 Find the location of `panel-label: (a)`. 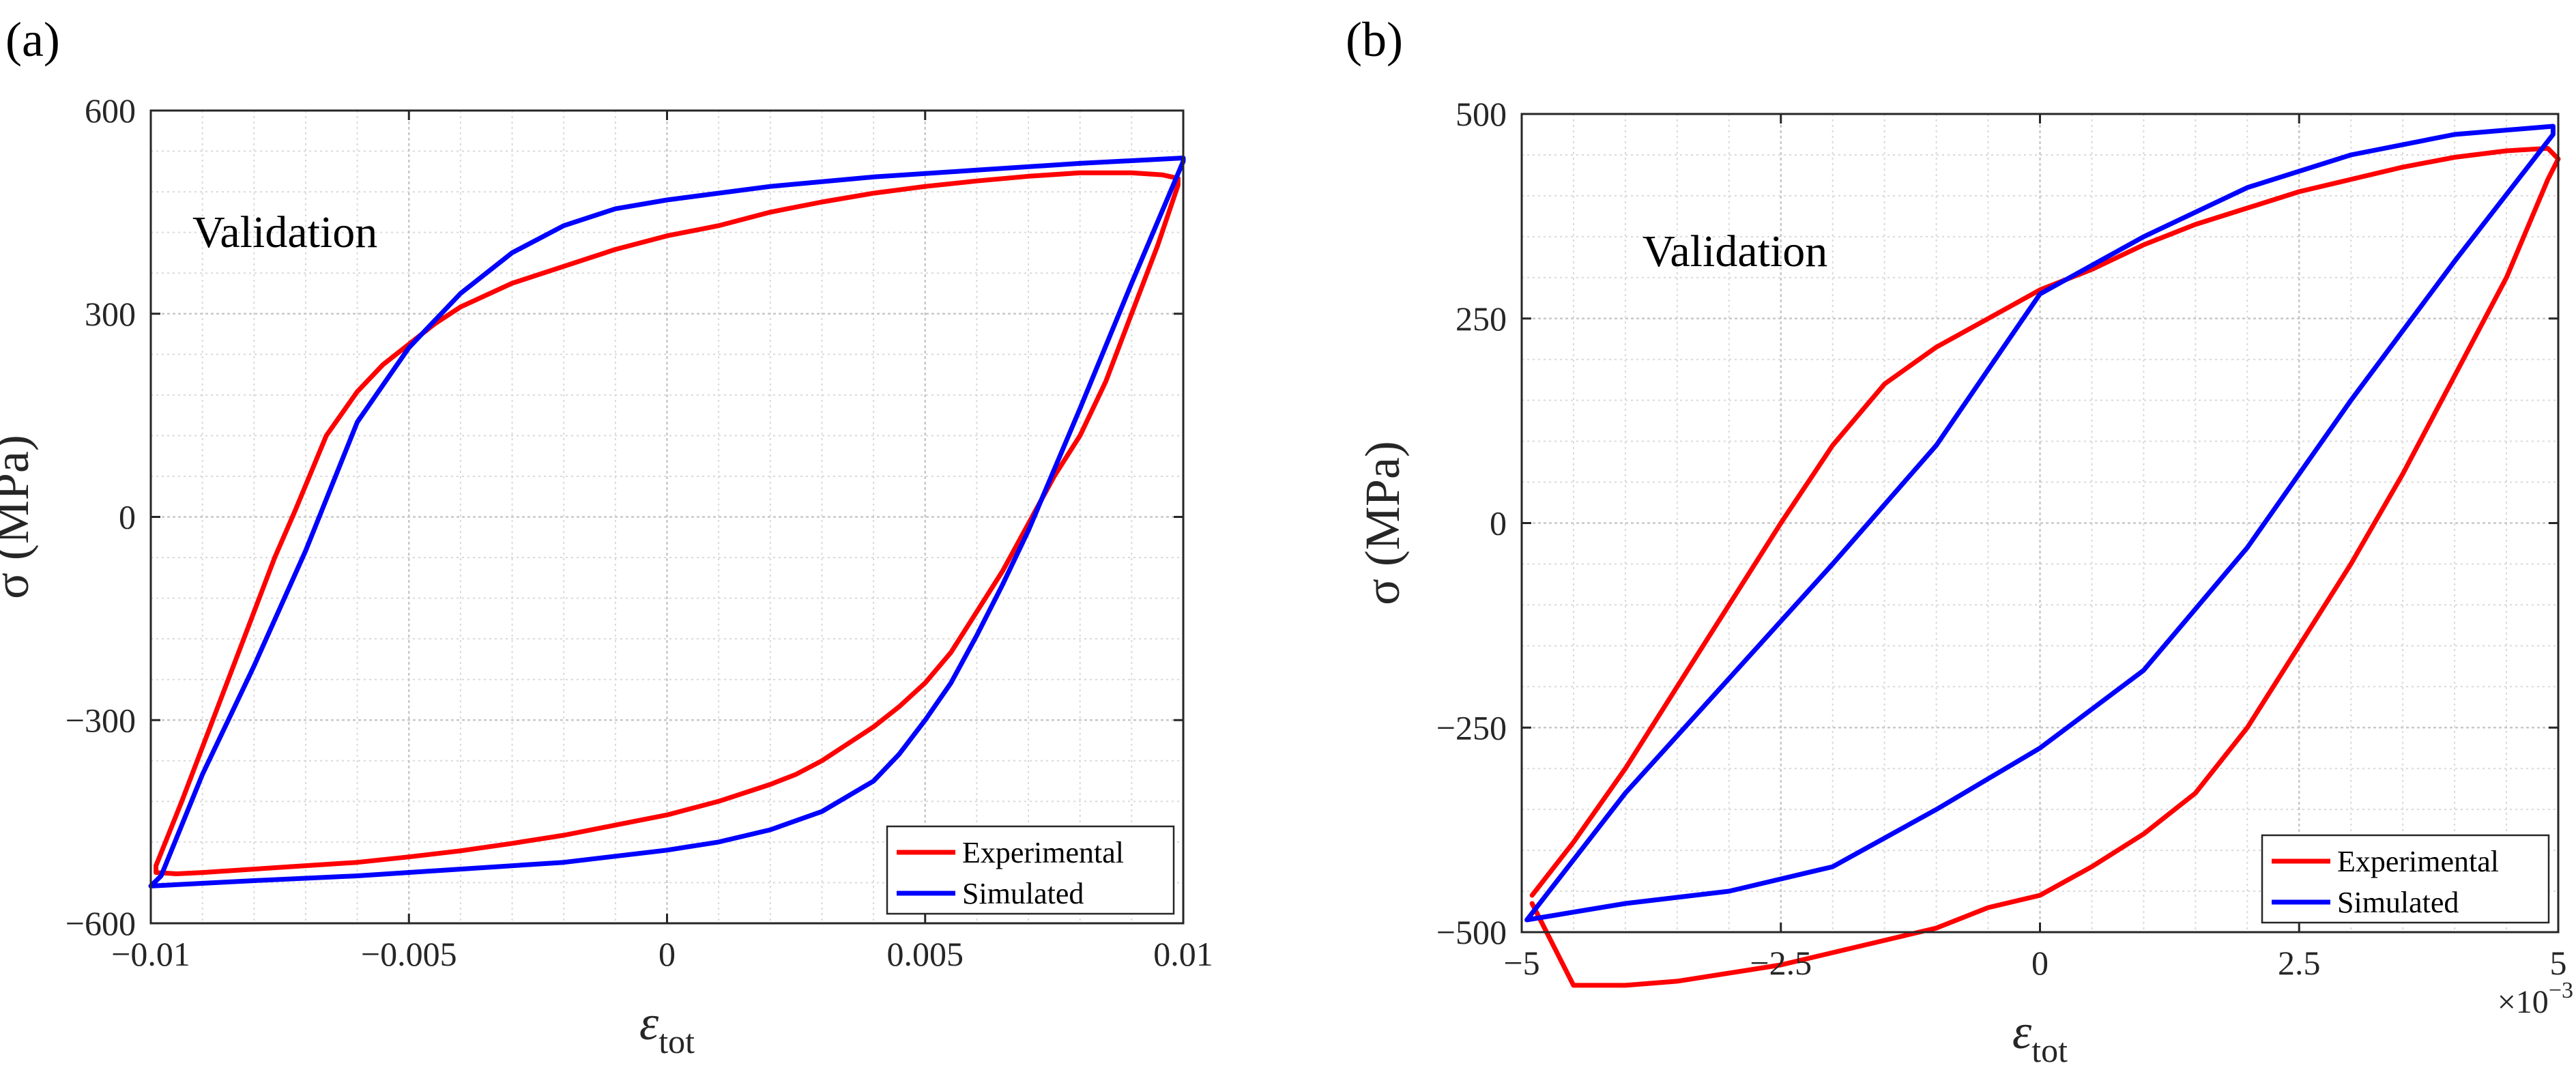

panel-label: (a) is located at coordinates (32, 40).